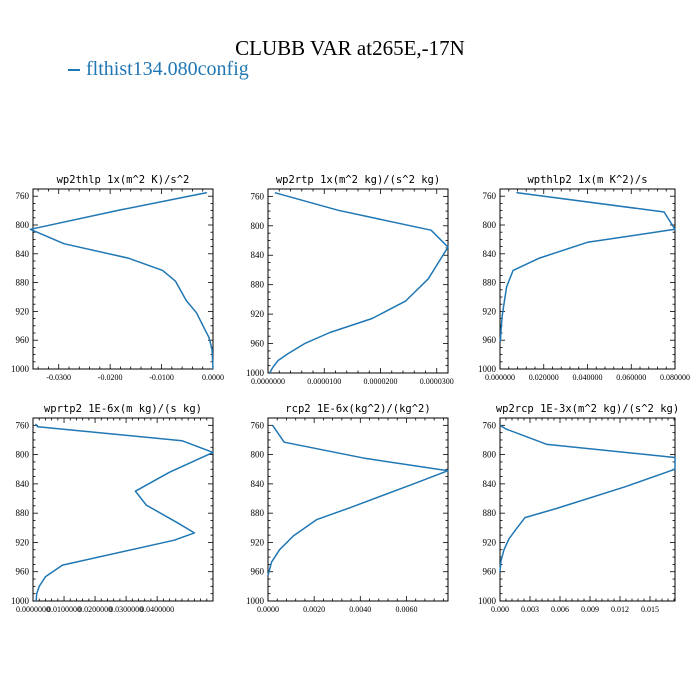  What do you see at coordinates (324, 381) in the screenshot?
I see `x-tick-label: 0.0000100` at bounding box center [324, 381].